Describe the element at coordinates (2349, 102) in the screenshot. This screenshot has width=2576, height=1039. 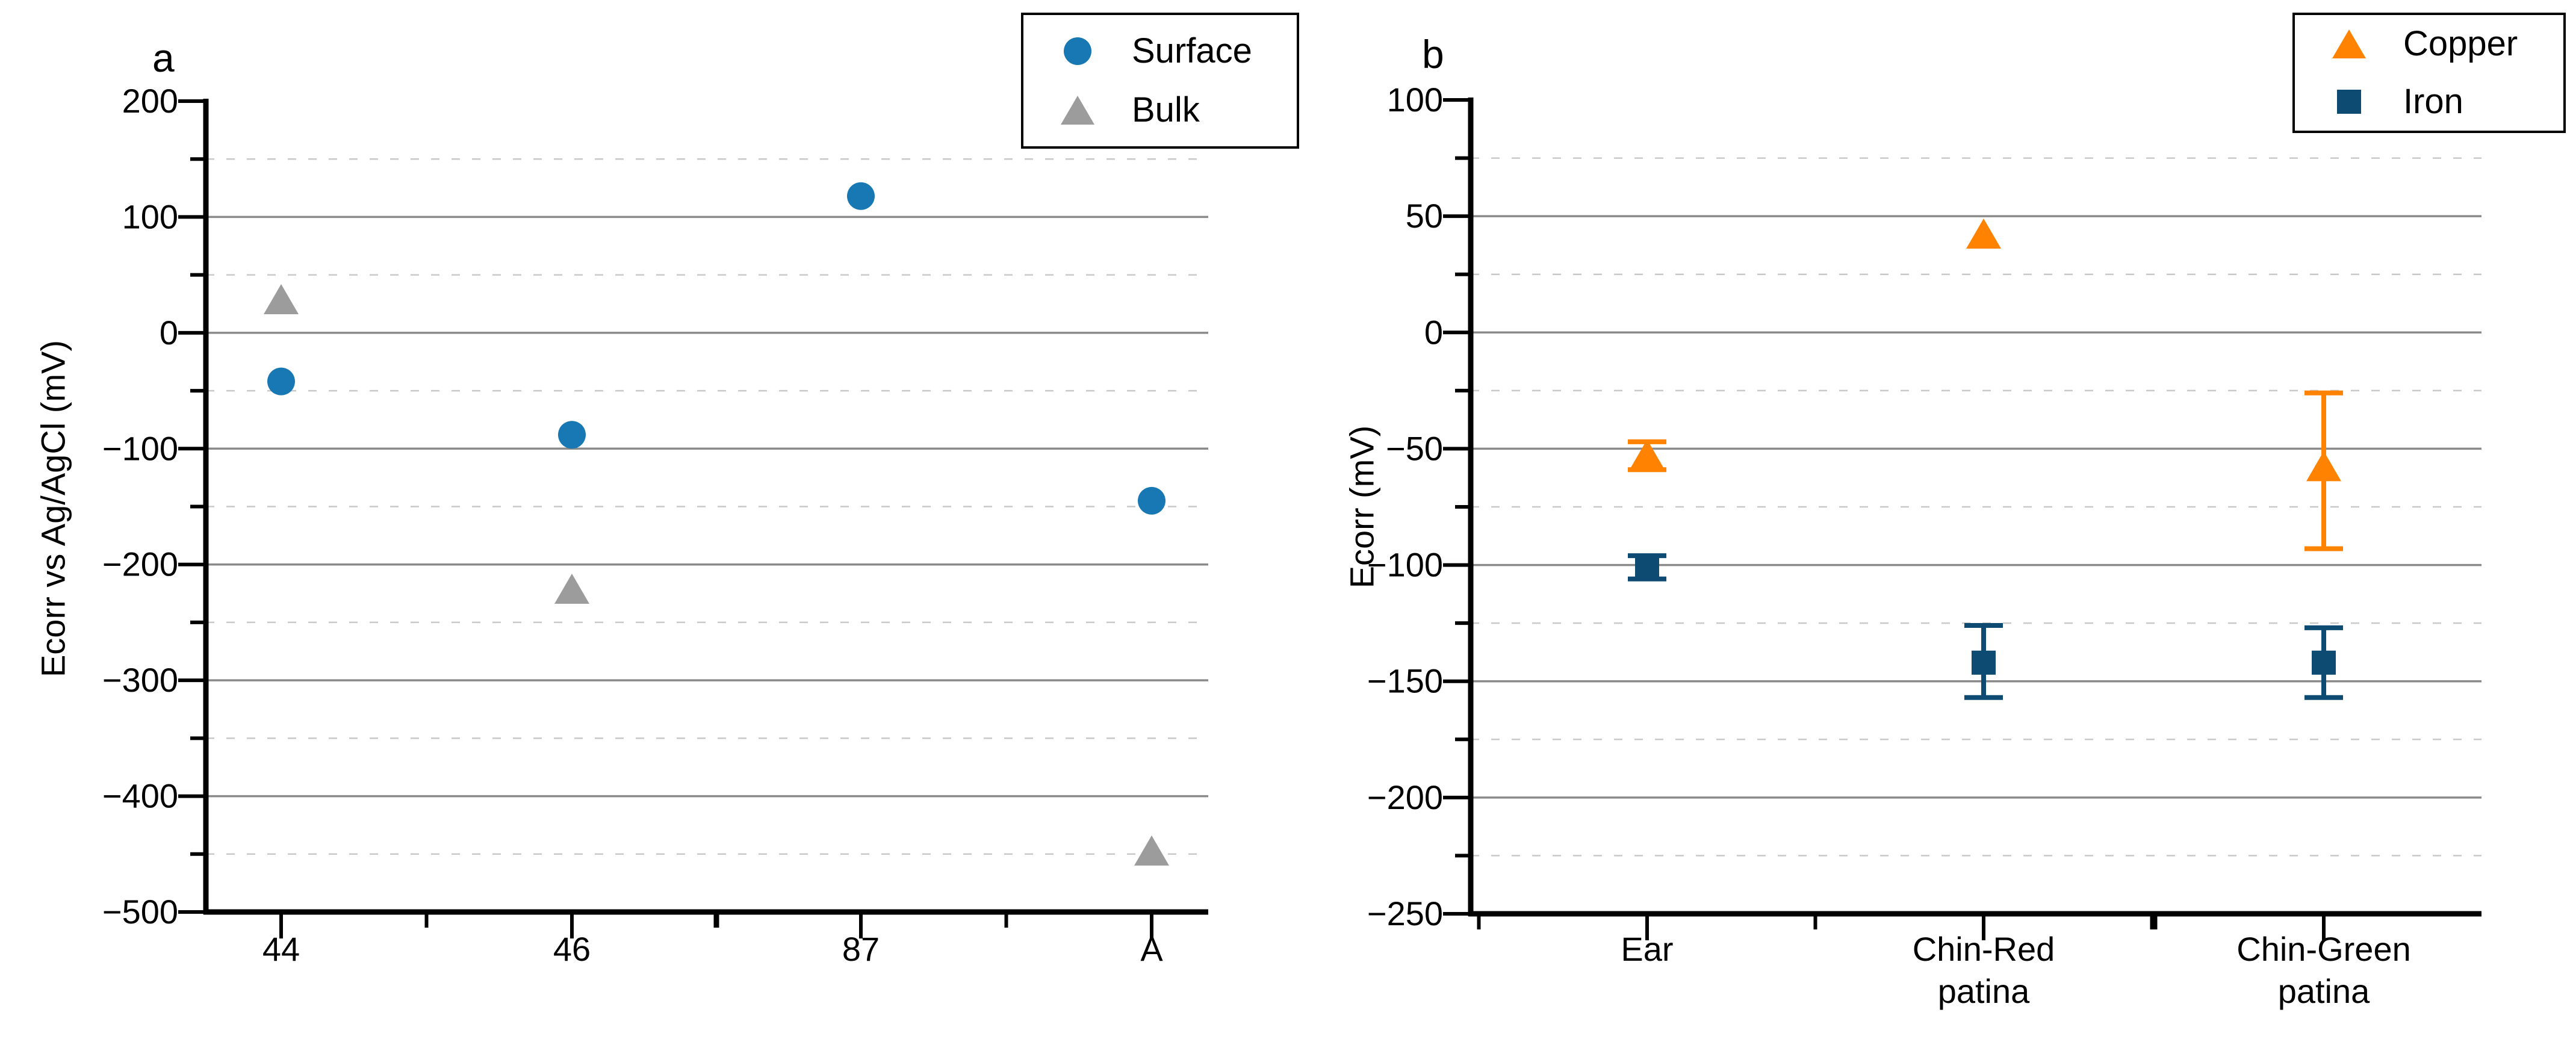
I see `iron-square-icon` at that location.